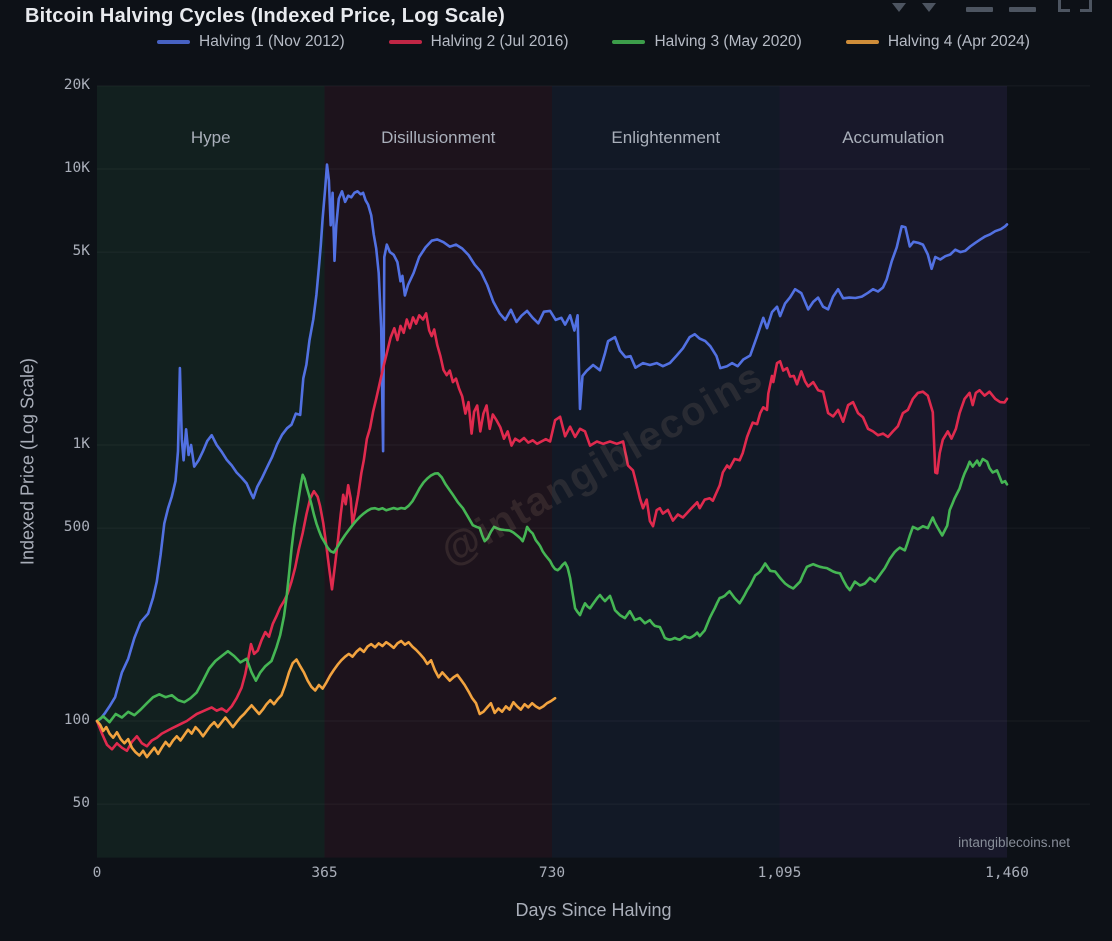 The image size is (1112, 941). What do you see at coordinates (593, 910) in the screenshot?
I see `x-axis-title: Days Since Halving` at bounding box center [593, 910].